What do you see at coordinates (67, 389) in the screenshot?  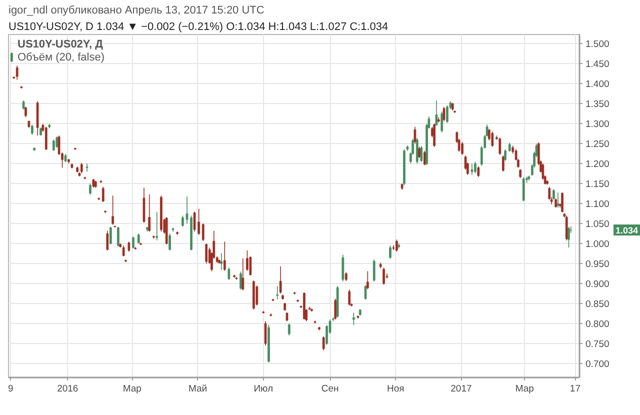 I see `x-tick-label: 2016` at bounding box center [67, 389].